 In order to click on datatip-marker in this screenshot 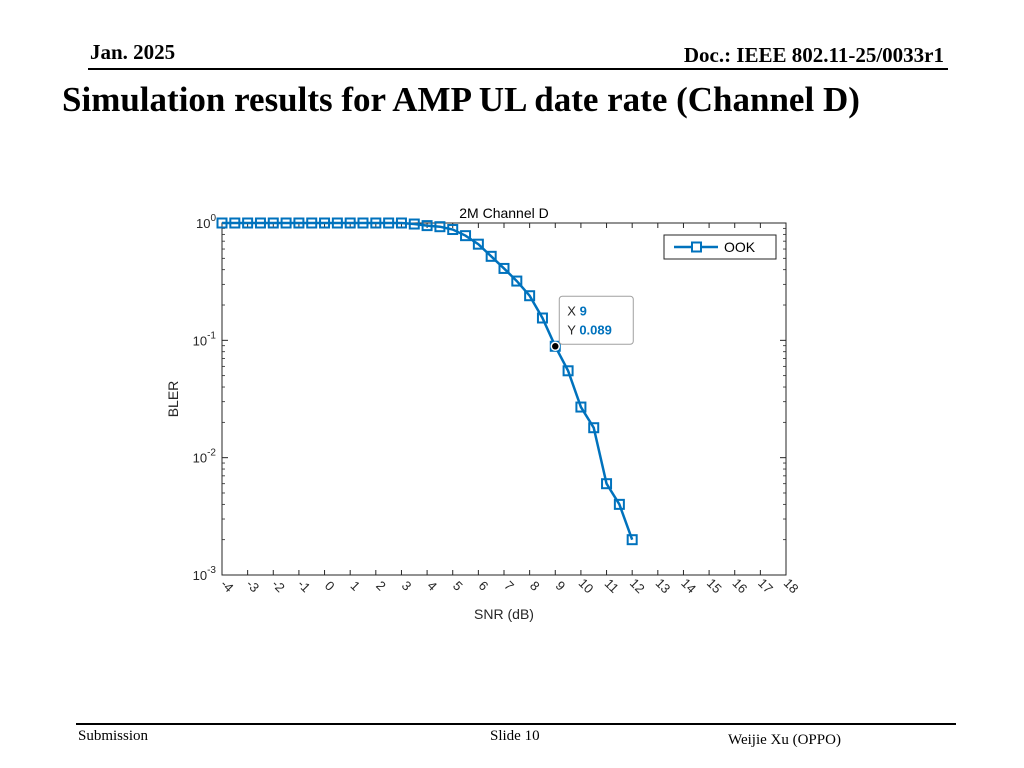, I will do `click(555, 346)`.